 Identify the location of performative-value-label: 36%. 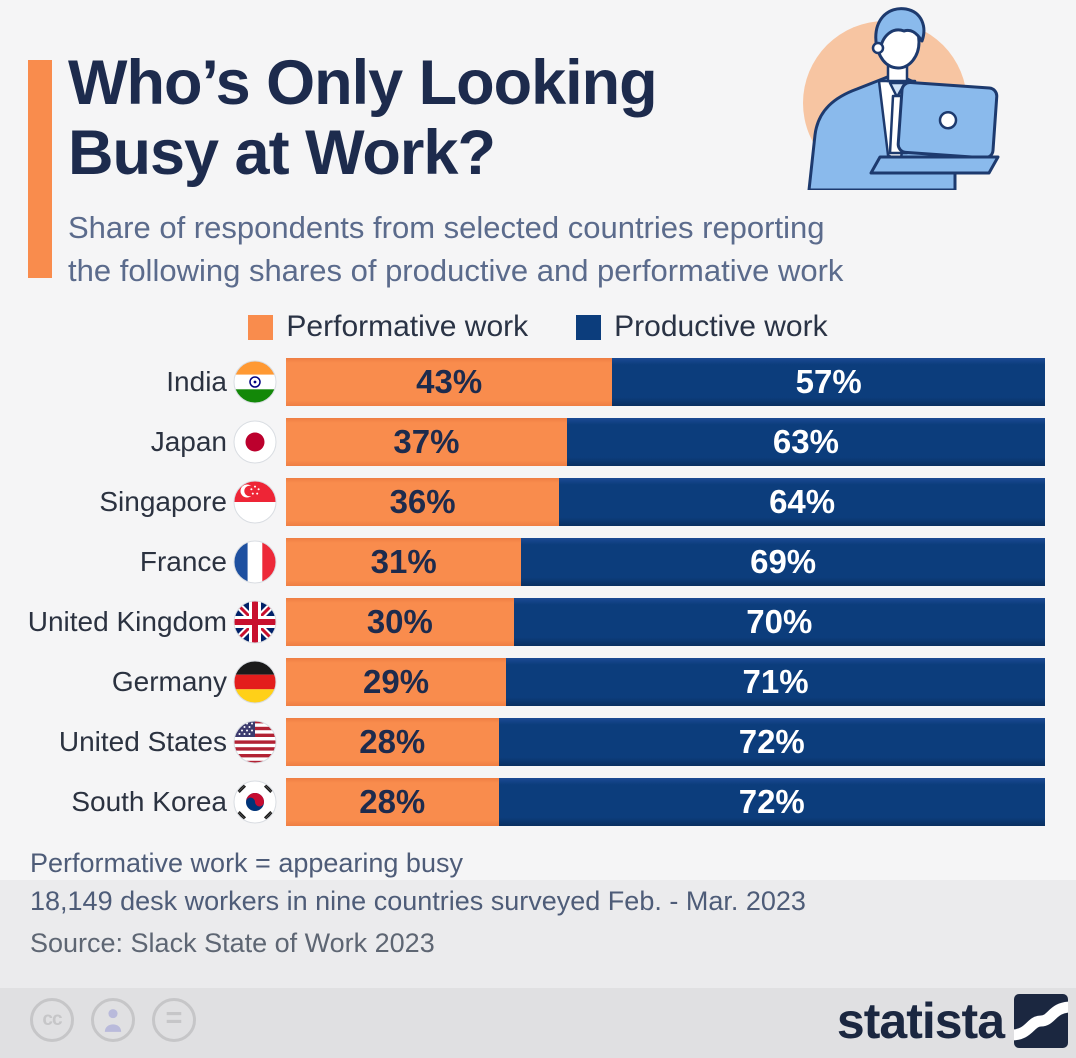
(422, 501).